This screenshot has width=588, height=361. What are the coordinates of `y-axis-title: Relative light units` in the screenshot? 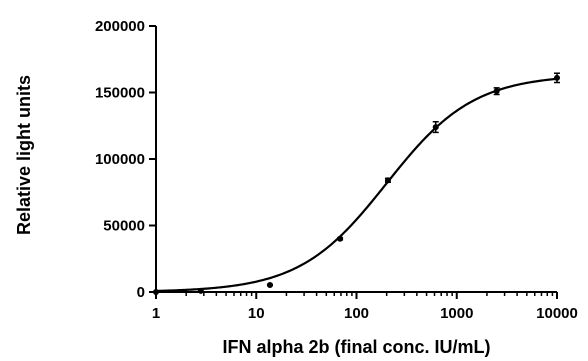 It's located at (24, 155).